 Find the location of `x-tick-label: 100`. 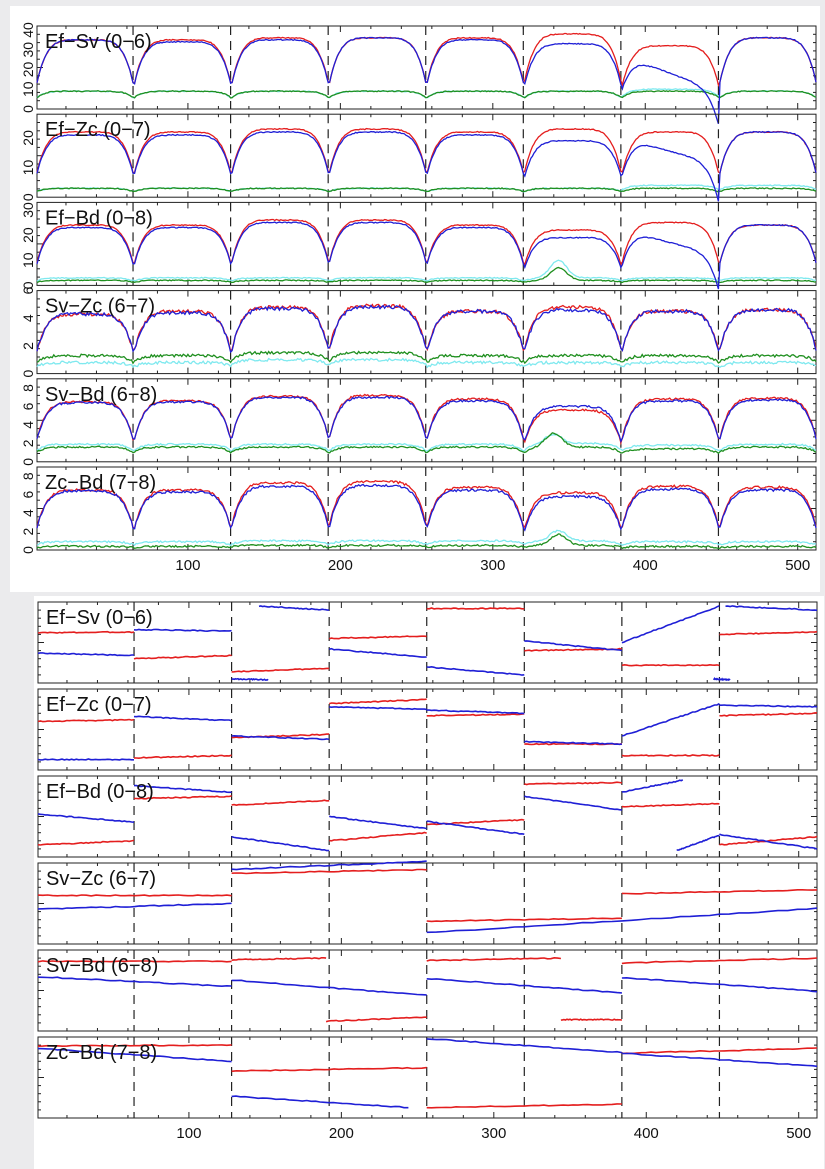

x-tick-label: 100 is located at coordinates (188, 1133).